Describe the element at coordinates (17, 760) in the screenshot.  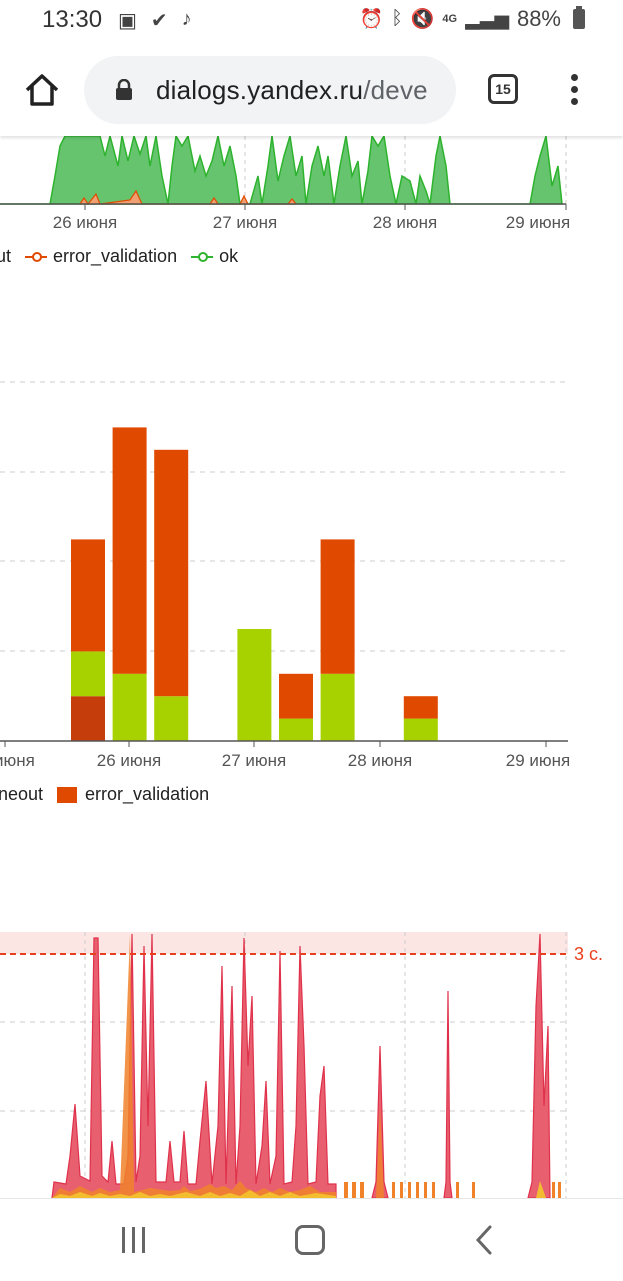
I see `chart2-xtick-label: июня` at that location.